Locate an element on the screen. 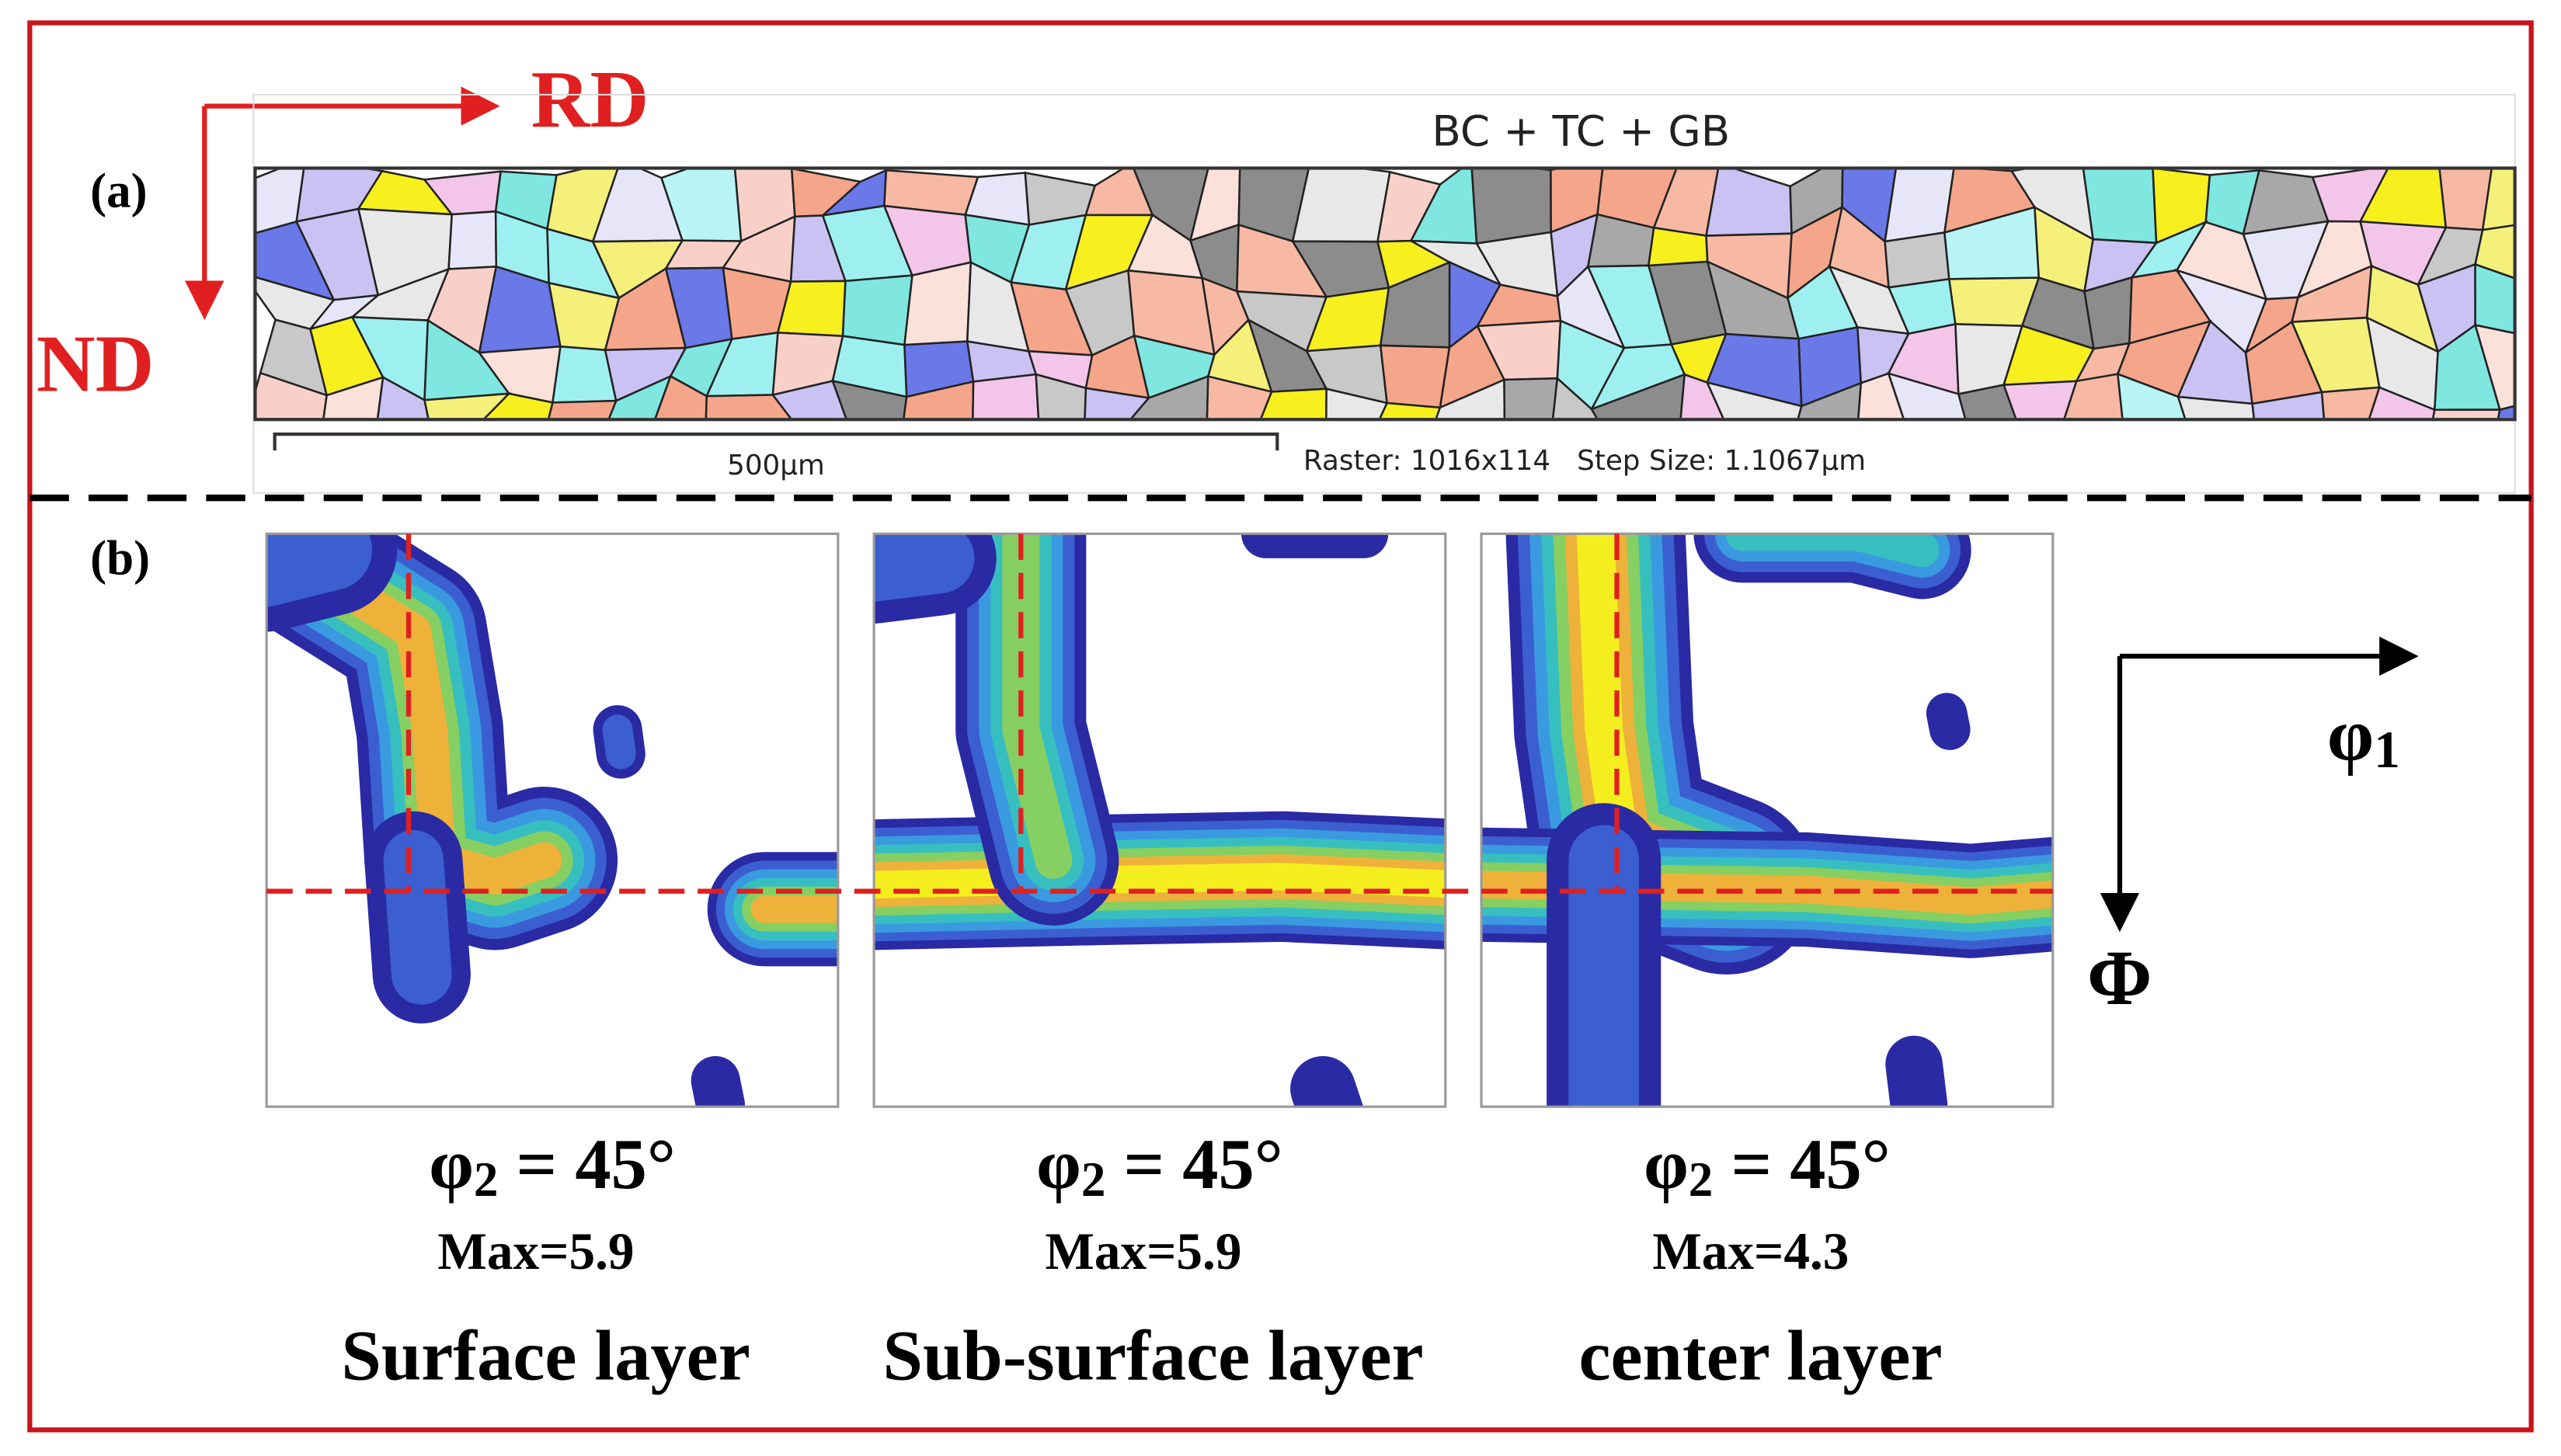 The width and height of the screenshot is (2561, 1456). layer-label: Sub-surface layer is located at coordinates (1153, 1355).